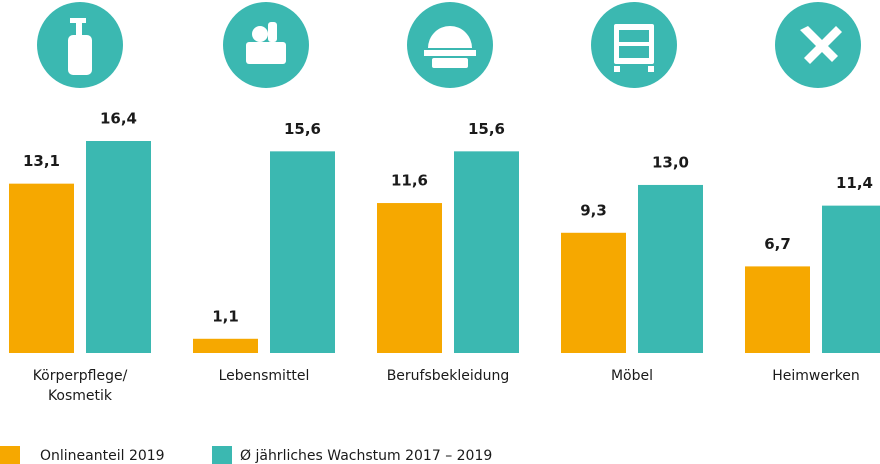 The width and height of the screenshot is (880, 464). Describe the element at coordinates (670, 162) in the screenshot. I see `value-label: 13,0` at that location.